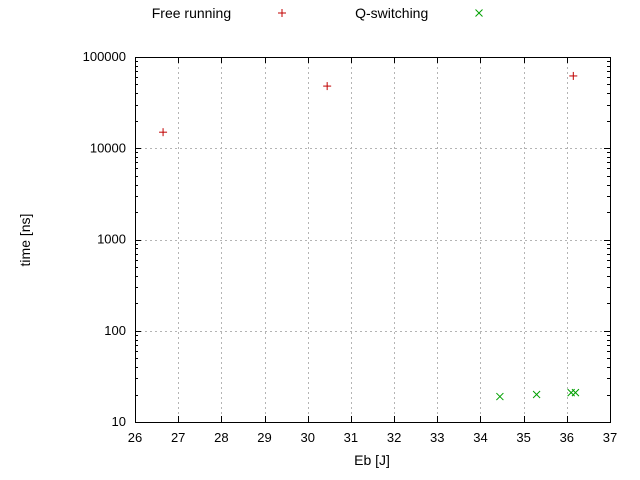  I want to click on x-tick-label: 36, so click(567, 437).